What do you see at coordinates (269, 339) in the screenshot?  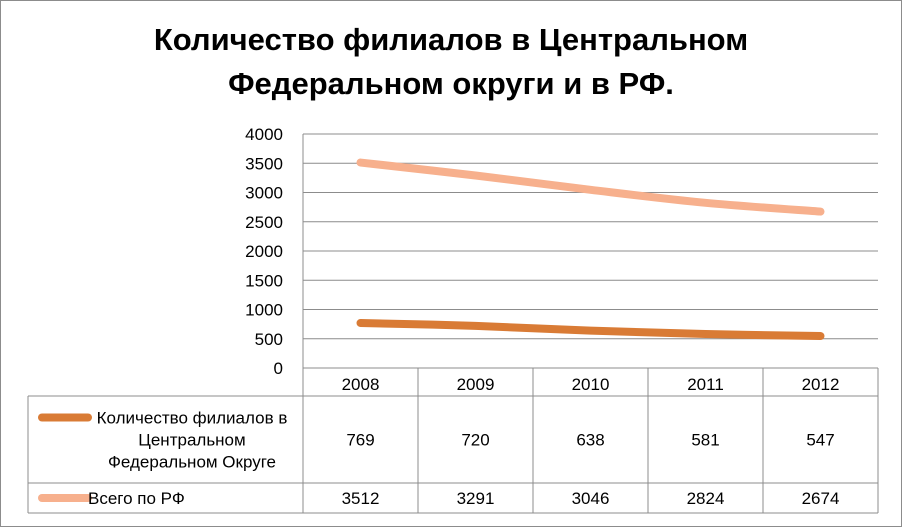 I see `y-tick-label: 500` at bounding box center [269, 339].